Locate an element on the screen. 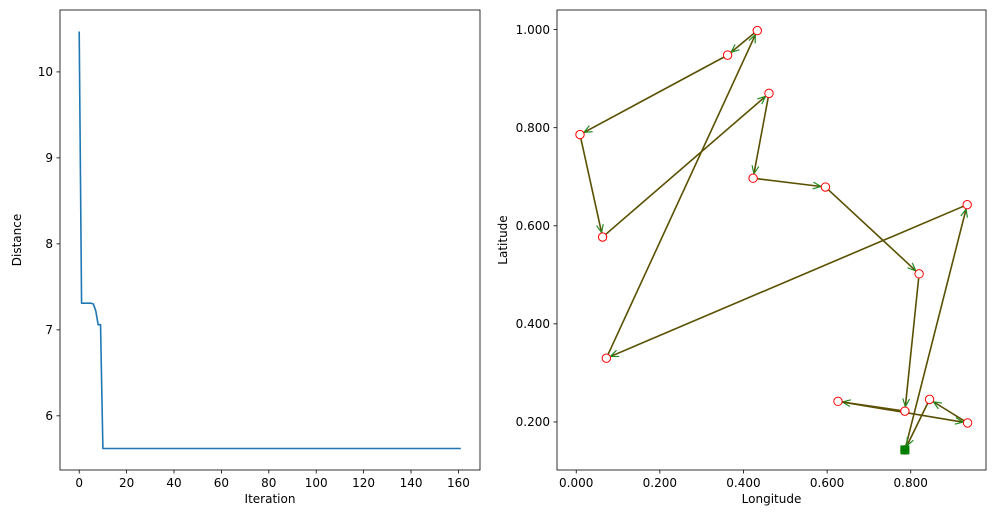 The width and height of the screenshot is (996, 525). x-tick-label: 0.400 is located at coordinates (743, 483).